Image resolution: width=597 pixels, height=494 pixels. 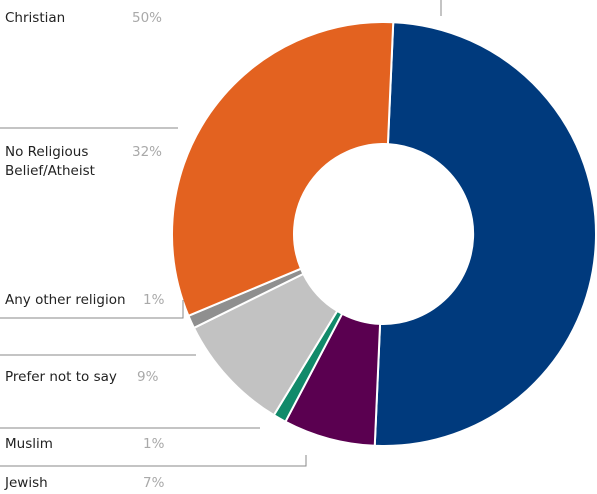 What do you see at coordinates (147, 152) in the screenshot?
I see `value-label-no-religious-belief-atheist: 32%` at bounding box center [147, 152].